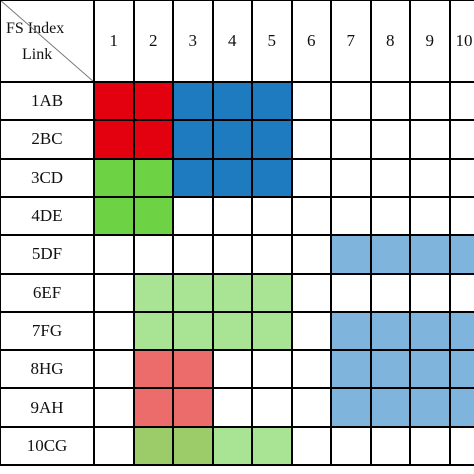 This screenshot has width=474, height=474. I want to click on row-label-5DF: 5DF, so click(47, 254).